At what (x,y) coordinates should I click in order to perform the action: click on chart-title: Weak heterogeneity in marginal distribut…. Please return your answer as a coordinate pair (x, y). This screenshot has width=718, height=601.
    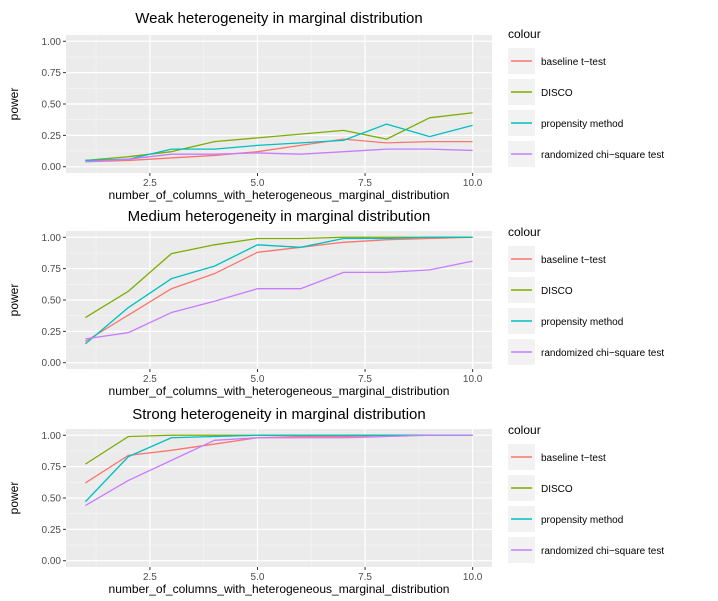
    Looking at the image, I should click on (278, 18).